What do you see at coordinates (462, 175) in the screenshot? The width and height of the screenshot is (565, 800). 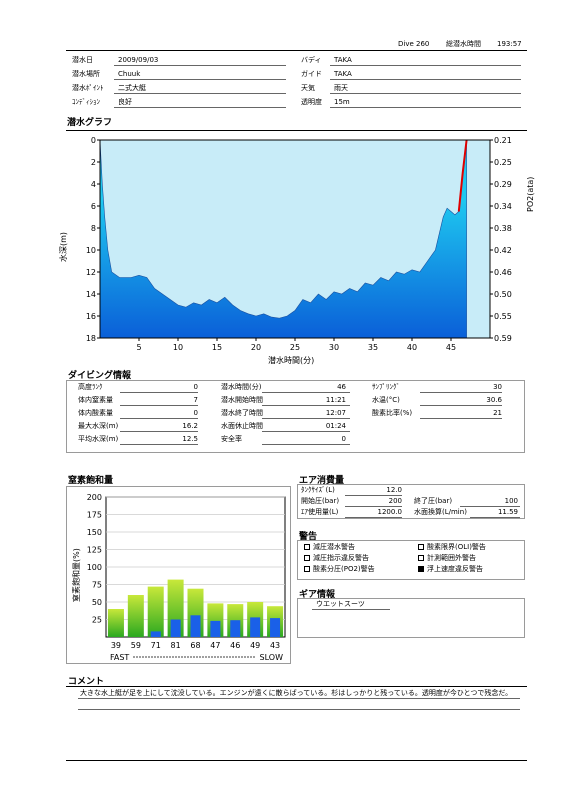 I see `ascent-warning-line` at bounding box center [462, 175].